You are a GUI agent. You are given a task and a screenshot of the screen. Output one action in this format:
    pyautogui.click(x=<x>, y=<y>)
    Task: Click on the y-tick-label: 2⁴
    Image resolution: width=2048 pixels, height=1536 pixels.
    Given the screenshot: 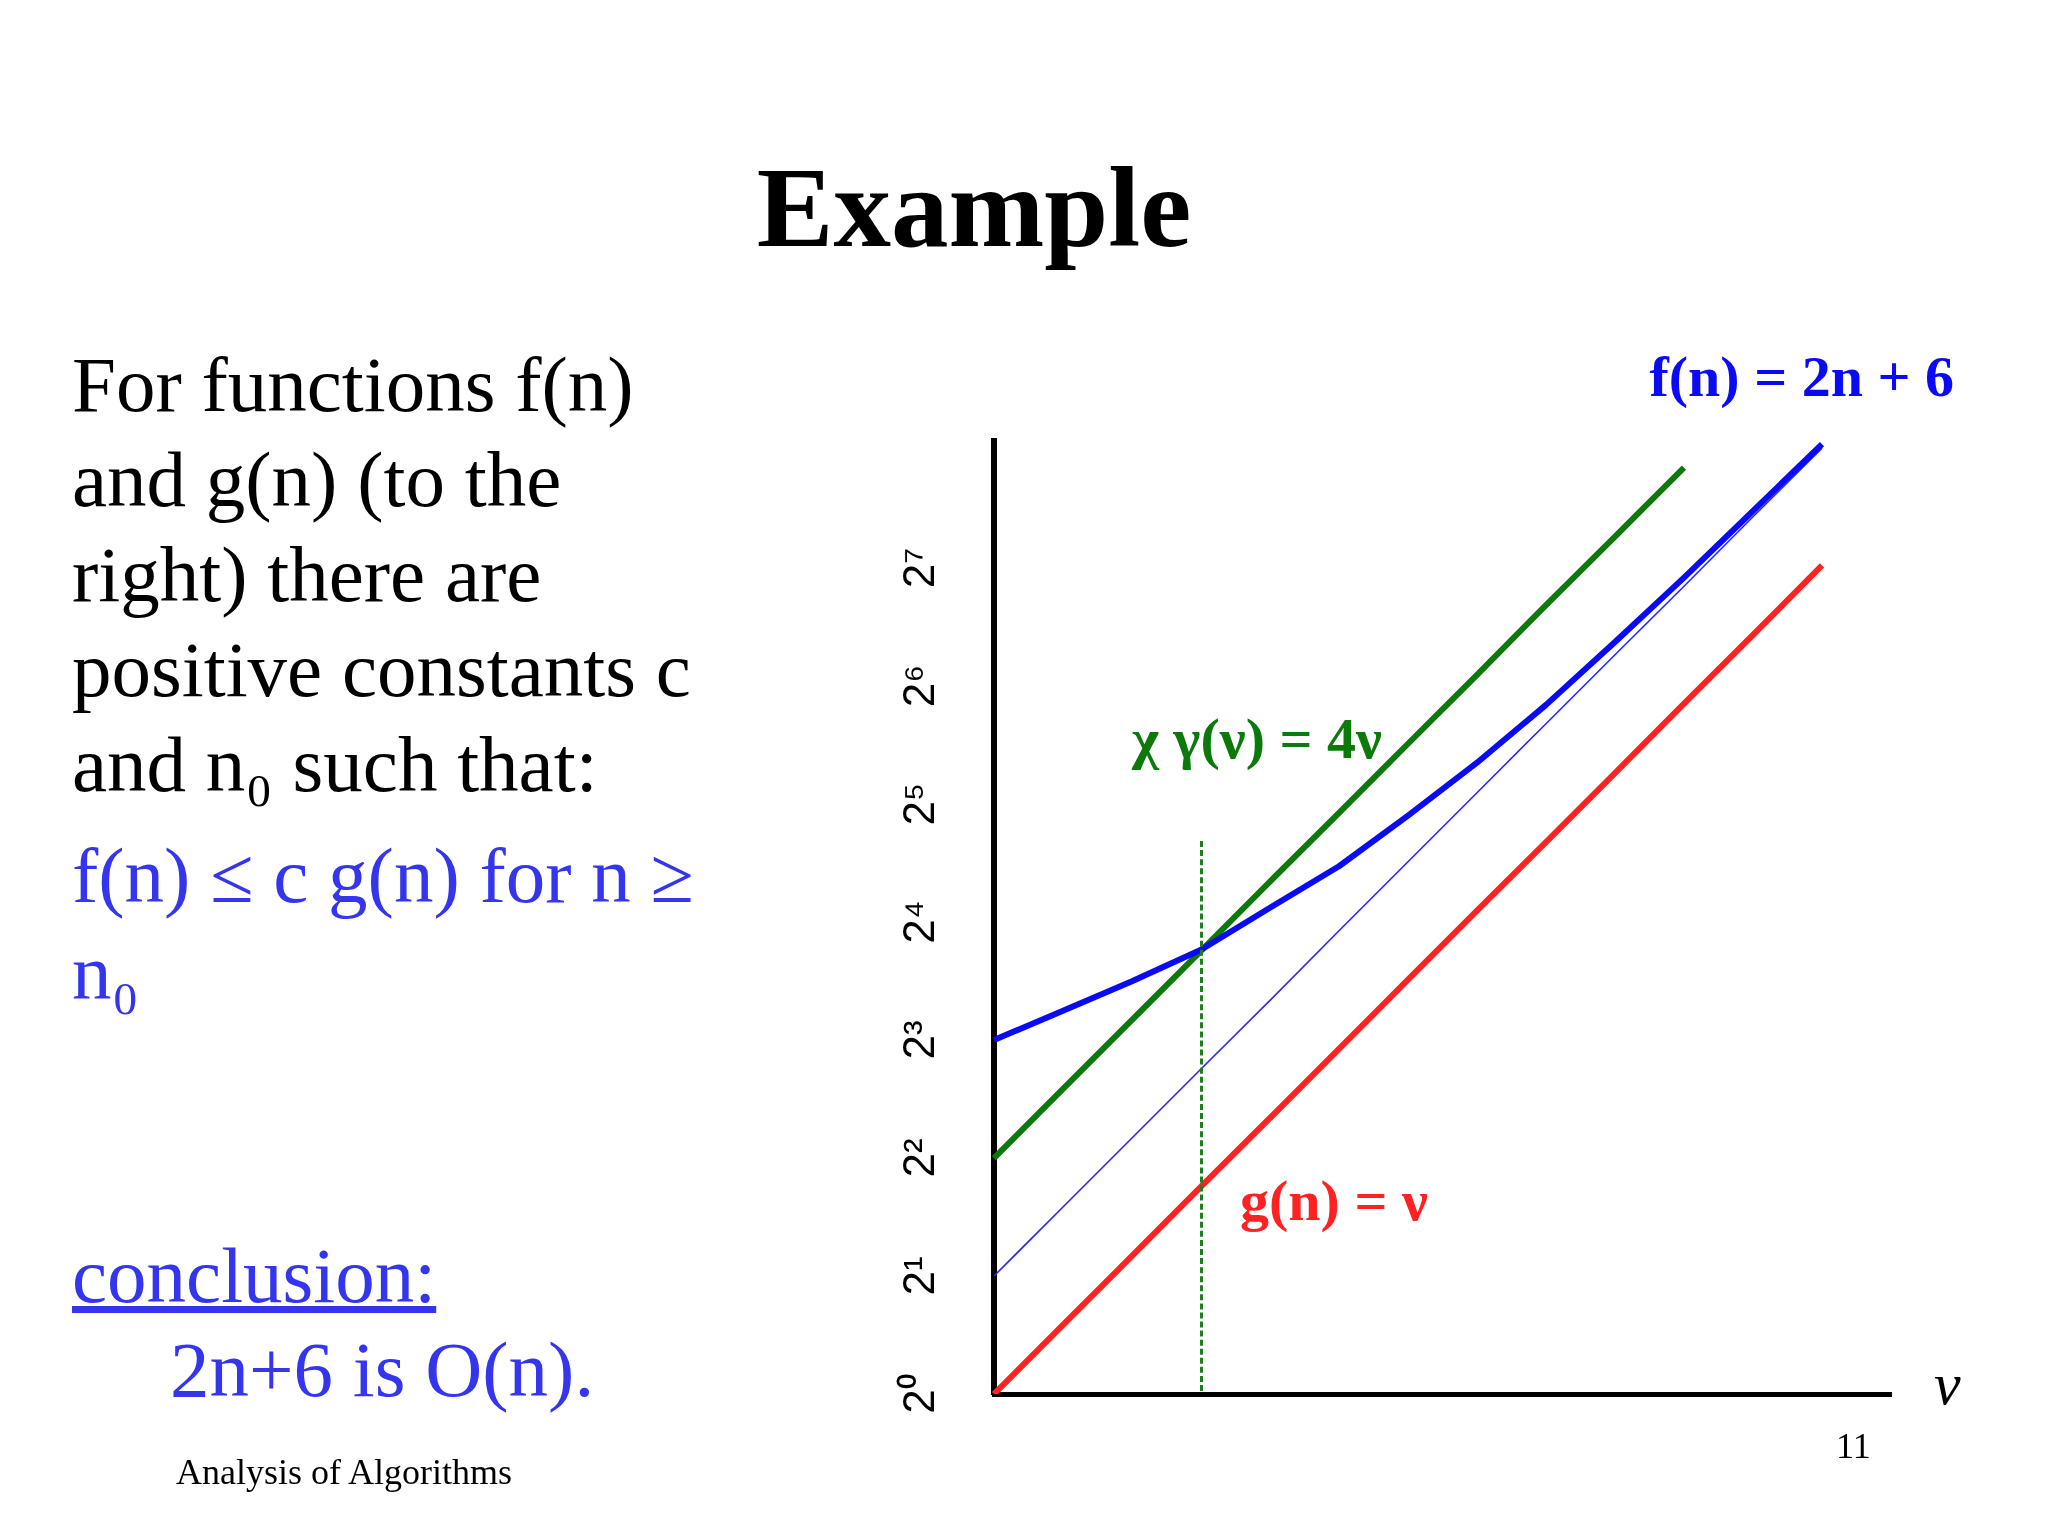 What is the action you would take?
    pyautogui.click(x=919, y=922)
    